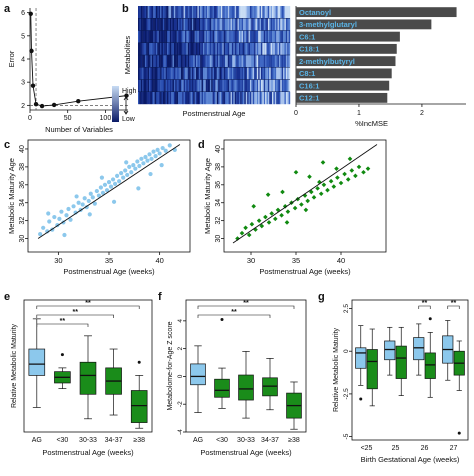 This screenshot has width=474, height=476. I want to click on b-bar-label: 3-methylglutaryl, so click(328, 24).